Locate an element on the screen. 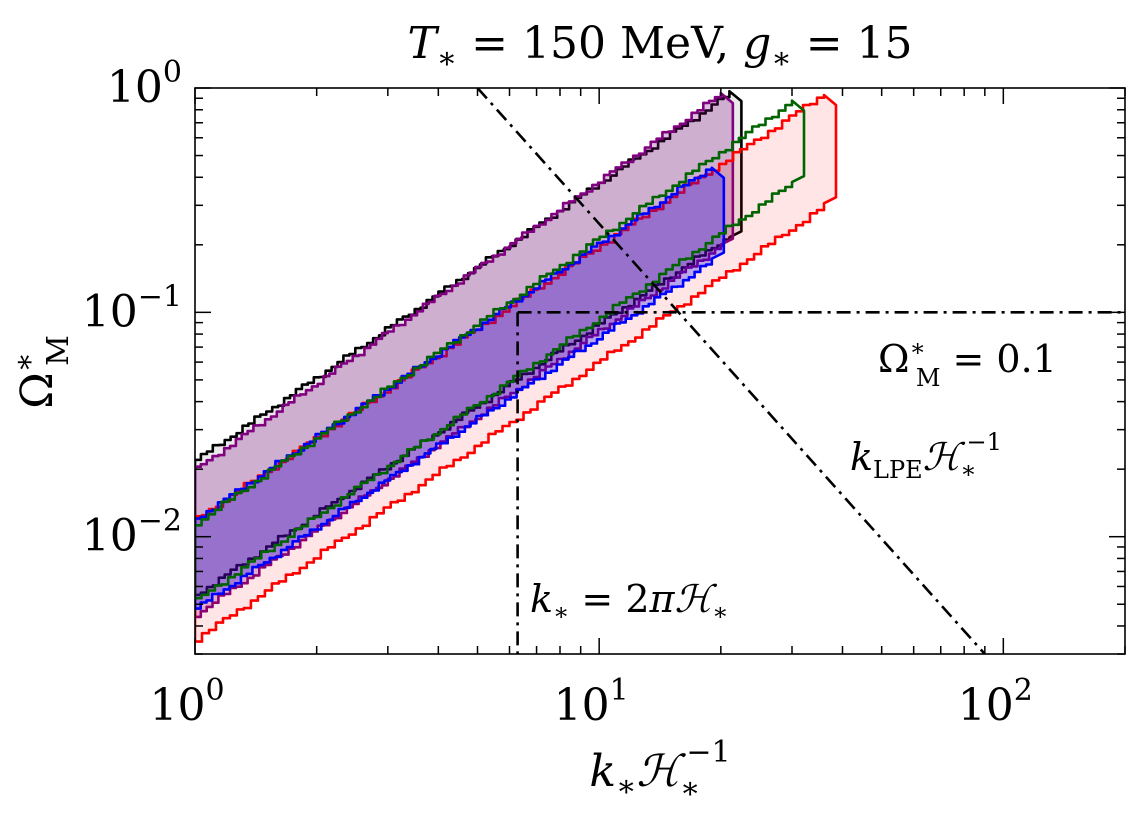  y-tick-label: 10⁰ is located at coordinates (144, 84).